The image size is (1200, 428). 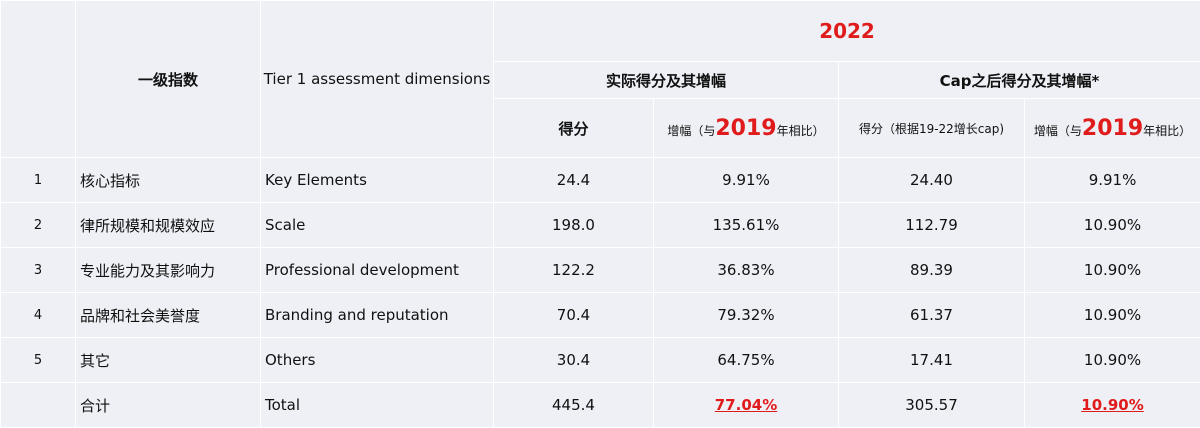 I want to click on total-score: 445.4, so click(x=574, y=405).